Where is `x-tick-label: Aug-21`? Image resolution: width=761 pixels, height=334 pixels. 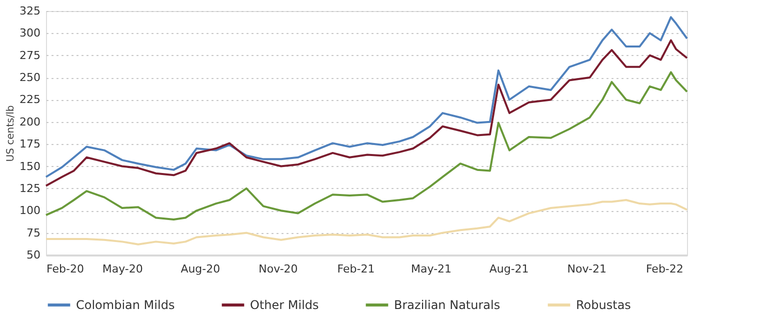
x-tick-label: Aug-21 is located at coordinates (509, 269).